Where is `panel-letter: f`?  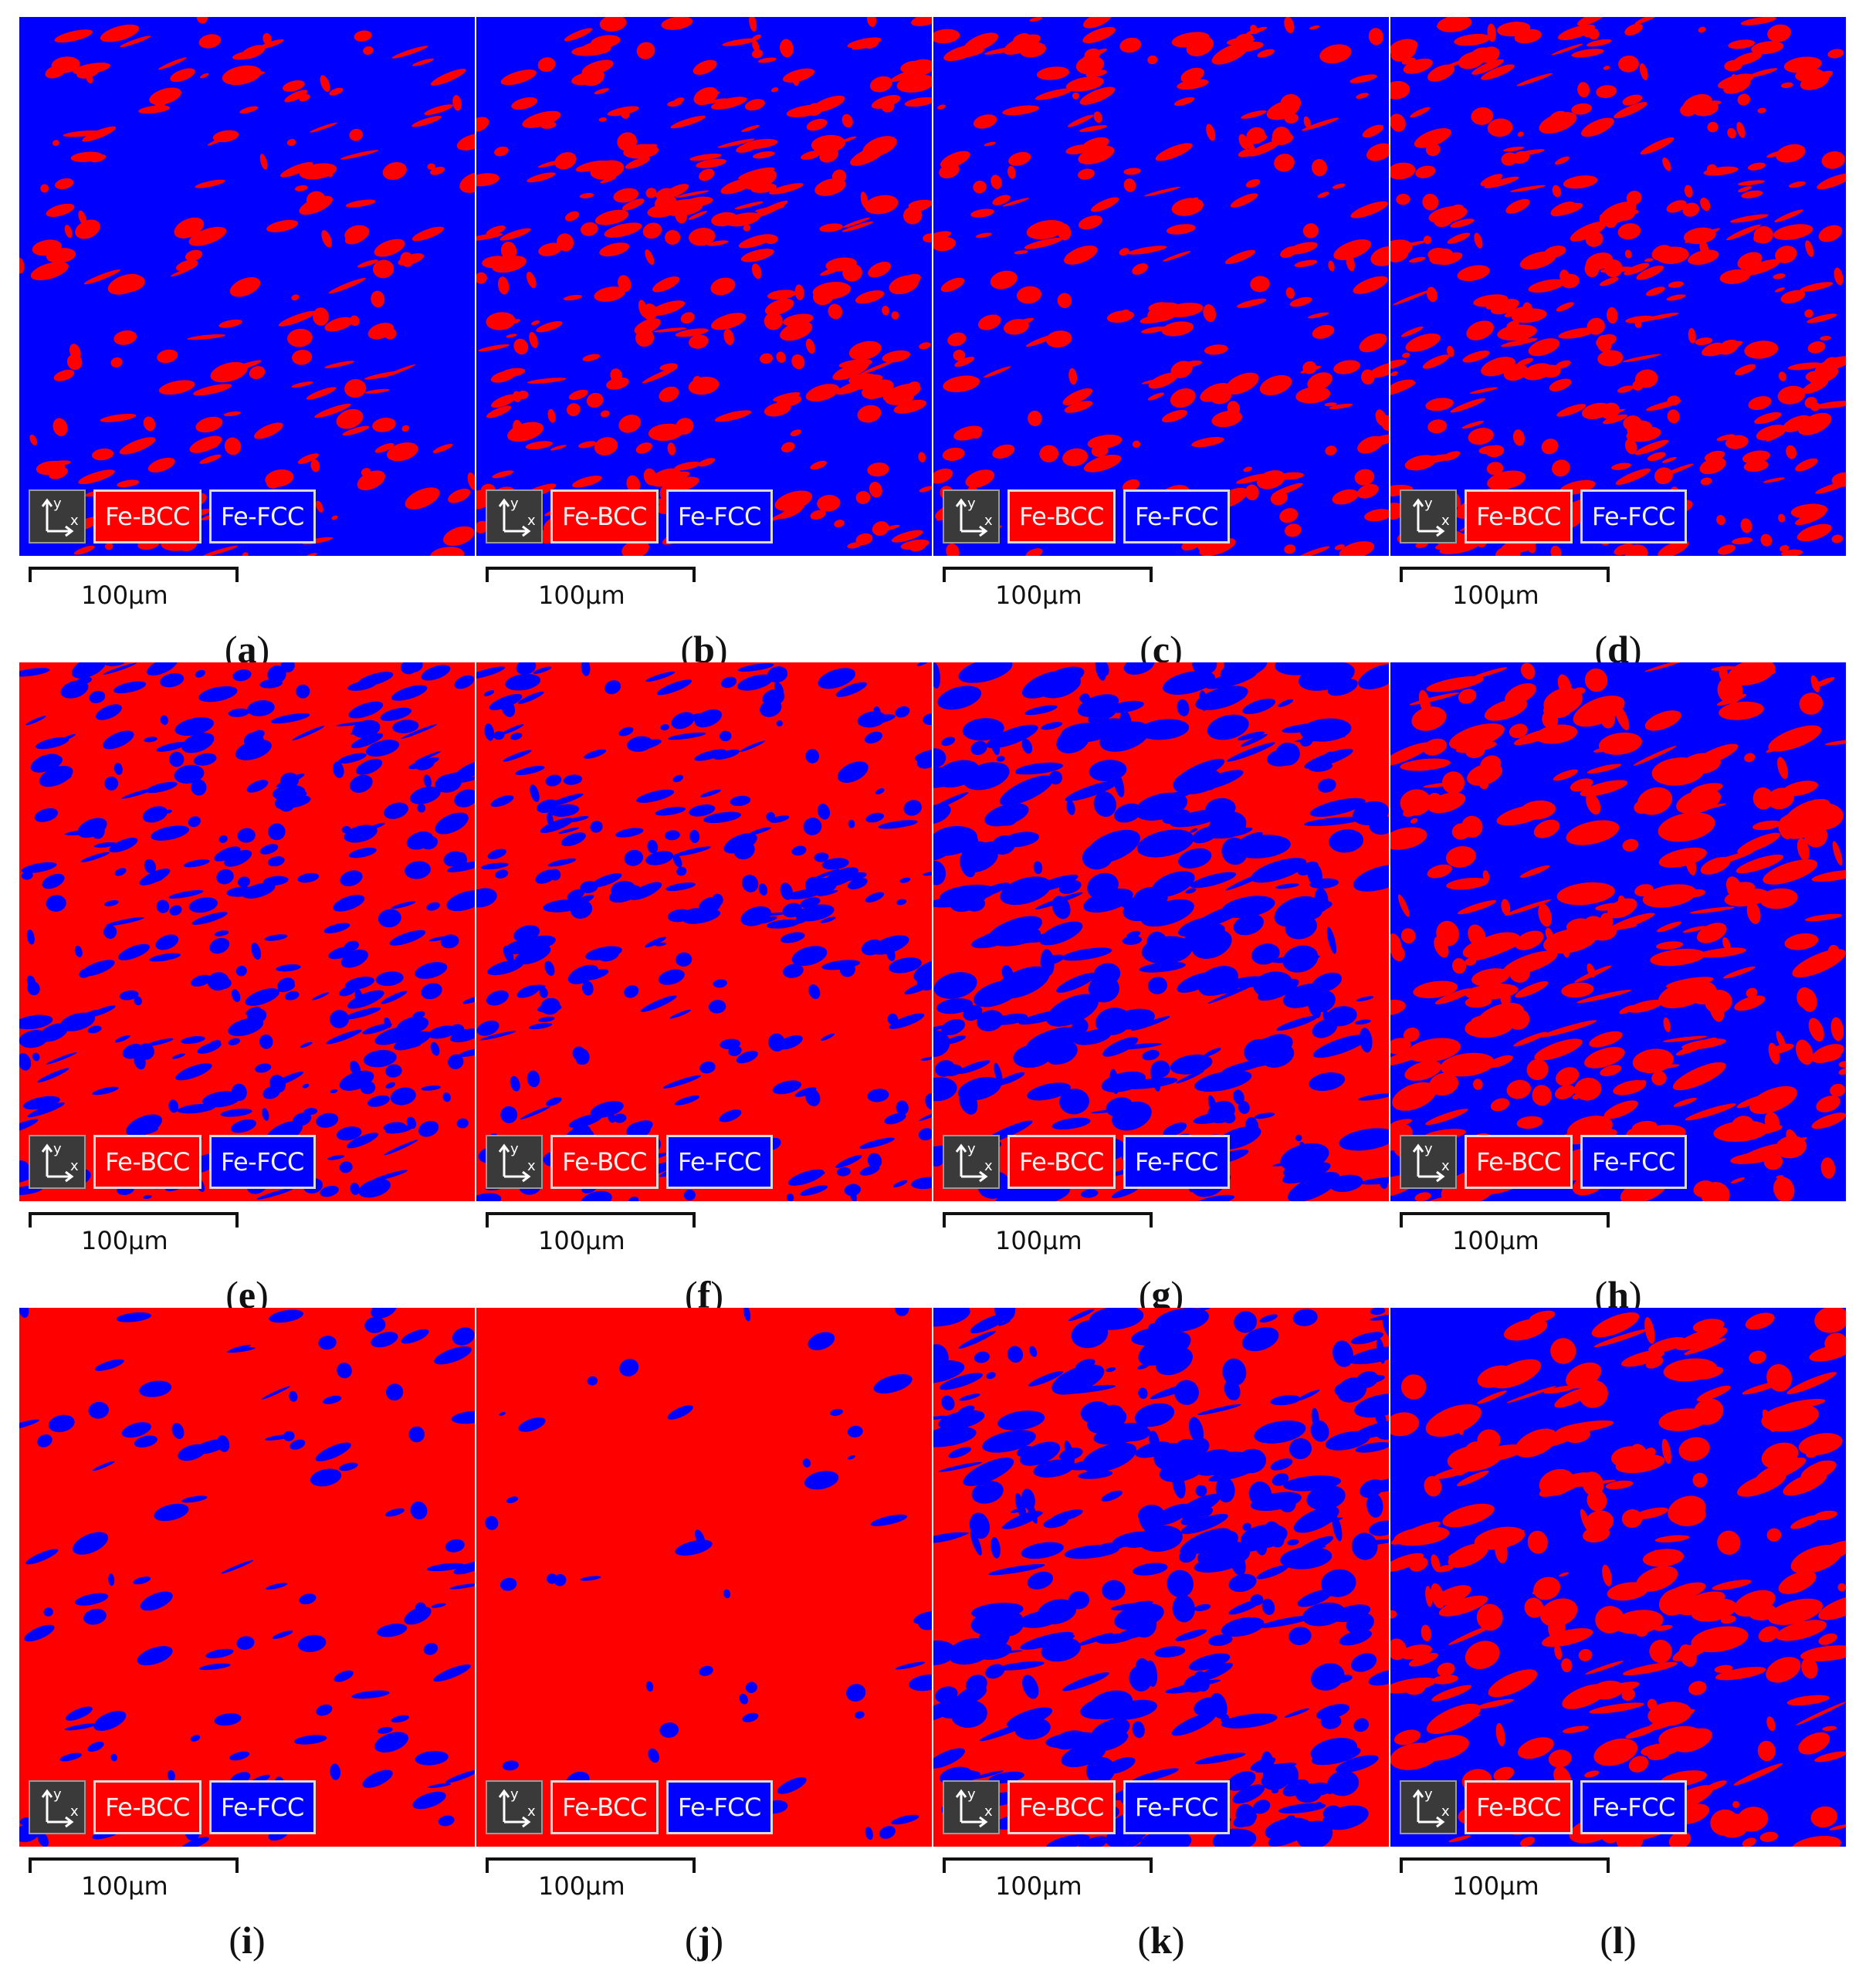
panel-letter: f is located at coordinates (704, 1295).